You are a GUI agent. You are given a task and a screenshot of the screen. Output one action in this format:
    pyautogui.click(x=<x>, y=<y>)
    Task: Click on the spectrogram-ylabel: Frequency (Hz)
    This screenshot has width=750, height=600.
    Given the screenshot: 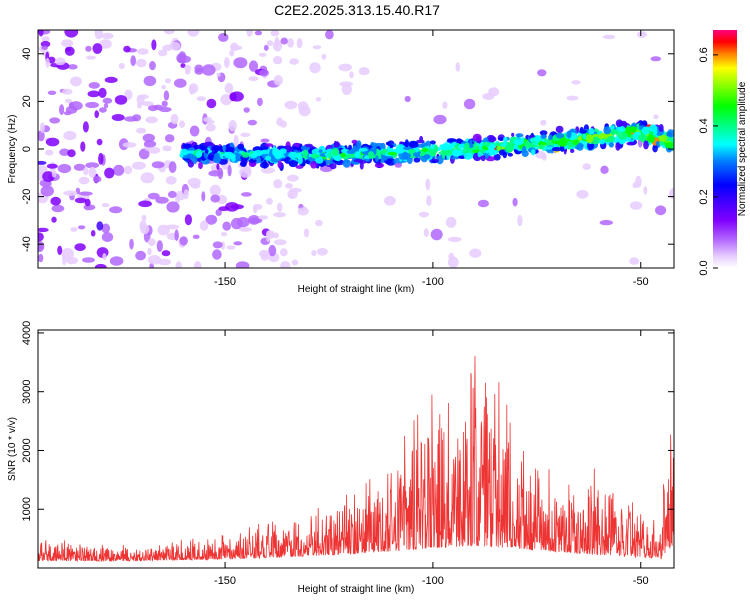 What is the action you would take?
    pyautogui.click(x=12, y=149)
    